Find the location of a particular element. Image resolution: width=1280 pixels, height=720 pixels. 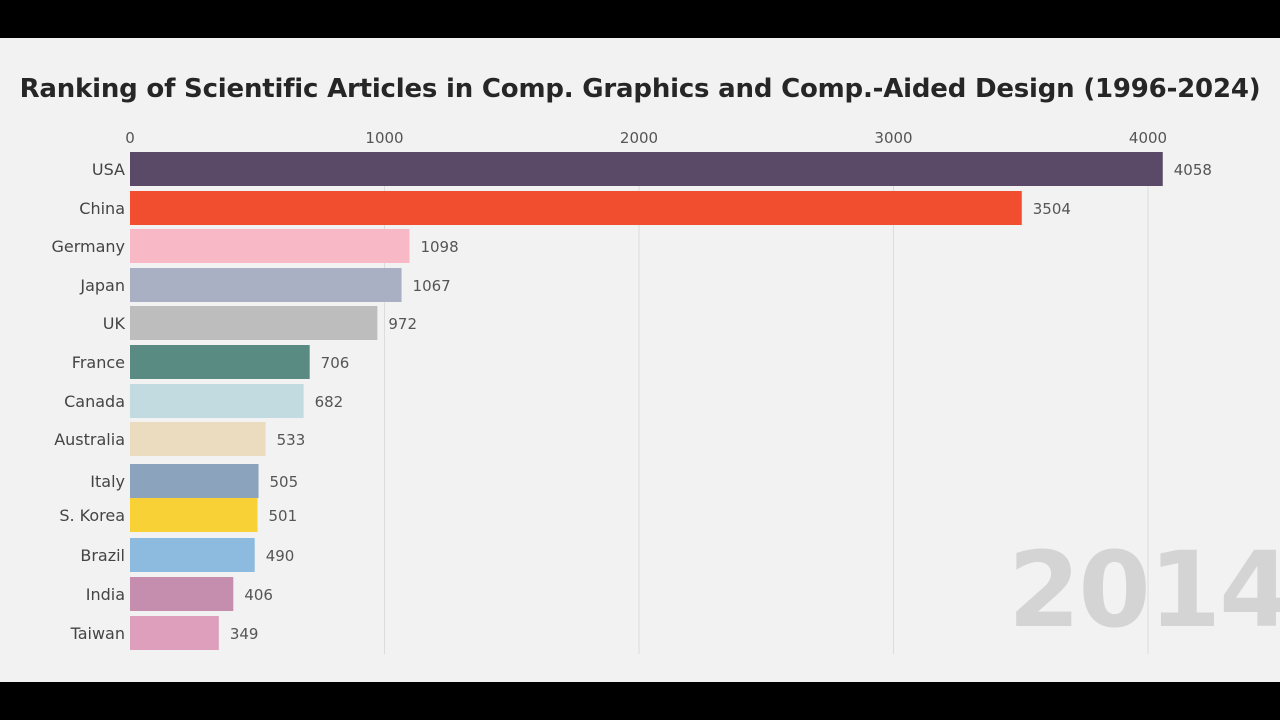

value-label: 501 is located at coordinates (283, 516).